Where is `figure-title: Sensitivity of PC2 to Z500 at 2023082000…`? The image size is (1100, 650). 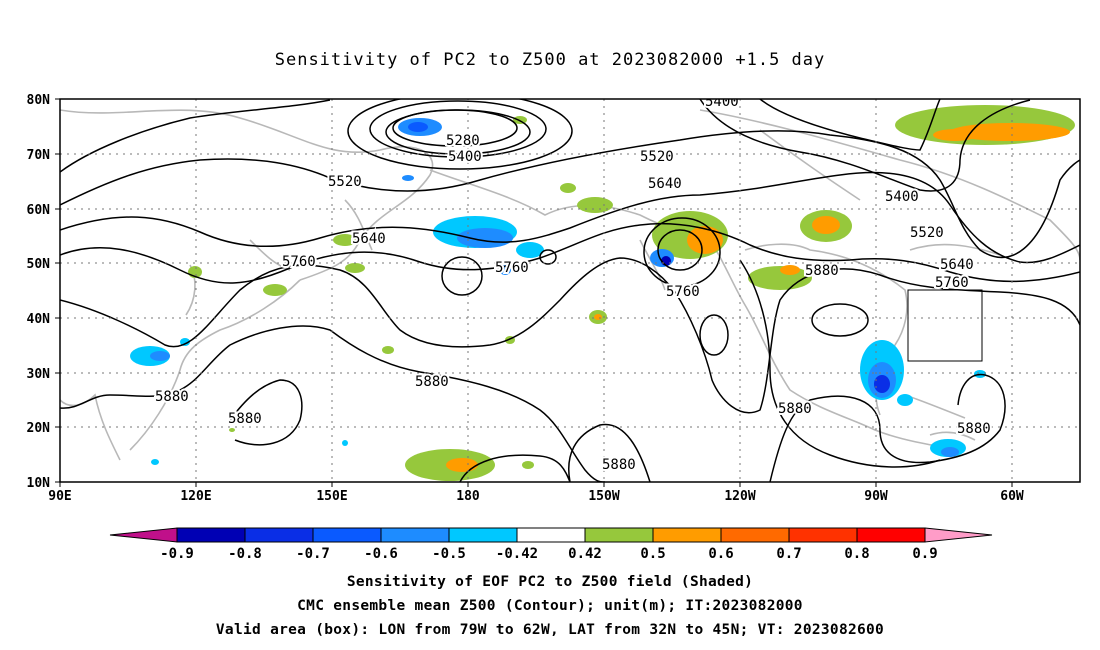 figure-title: Sensitivity of PC2 to Z500 at 2023082000… is located at coordinates (550, 60).